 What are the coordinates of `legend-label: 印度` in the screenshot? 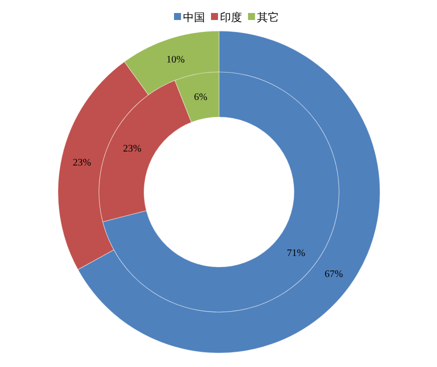 It's located at (231, 17).